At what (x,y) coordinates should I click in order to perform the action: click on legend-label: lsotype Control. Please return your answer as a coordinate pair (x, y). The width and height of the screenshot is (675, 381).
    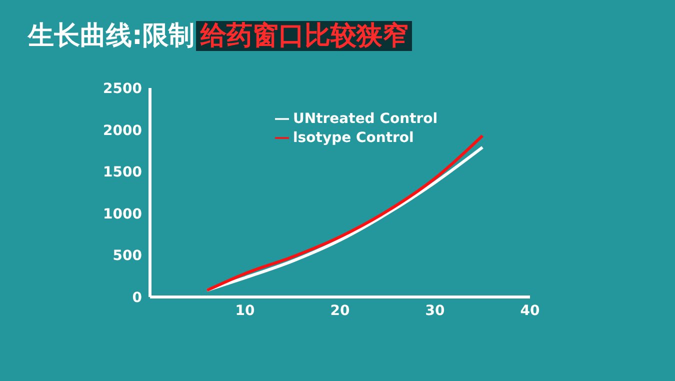
    Looking at the image, I should click on (353, 138).